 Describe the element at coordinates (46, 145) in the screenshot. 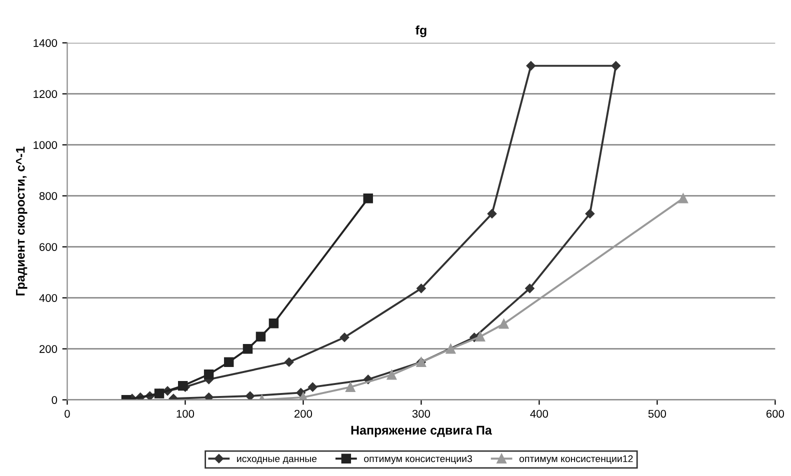

I see `y-tick-label: 1000` at that location.